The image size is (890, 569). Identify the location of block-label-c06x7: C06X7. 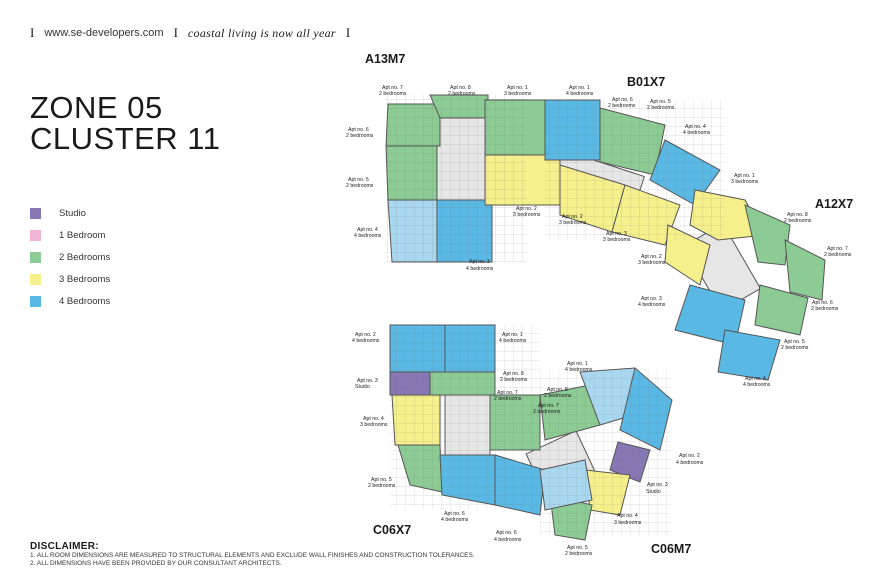
(392, 530).